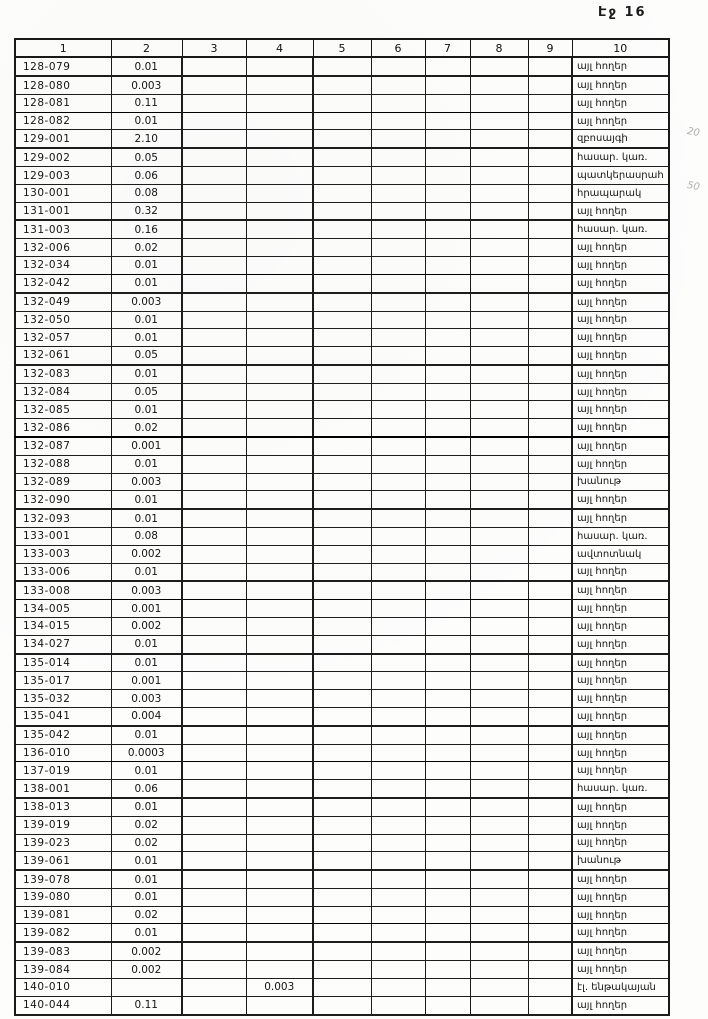  What do you see at coordinates (146, 608) in the screenshot?
I see `table-cell: 0.001` at bounding box center [146, 608].